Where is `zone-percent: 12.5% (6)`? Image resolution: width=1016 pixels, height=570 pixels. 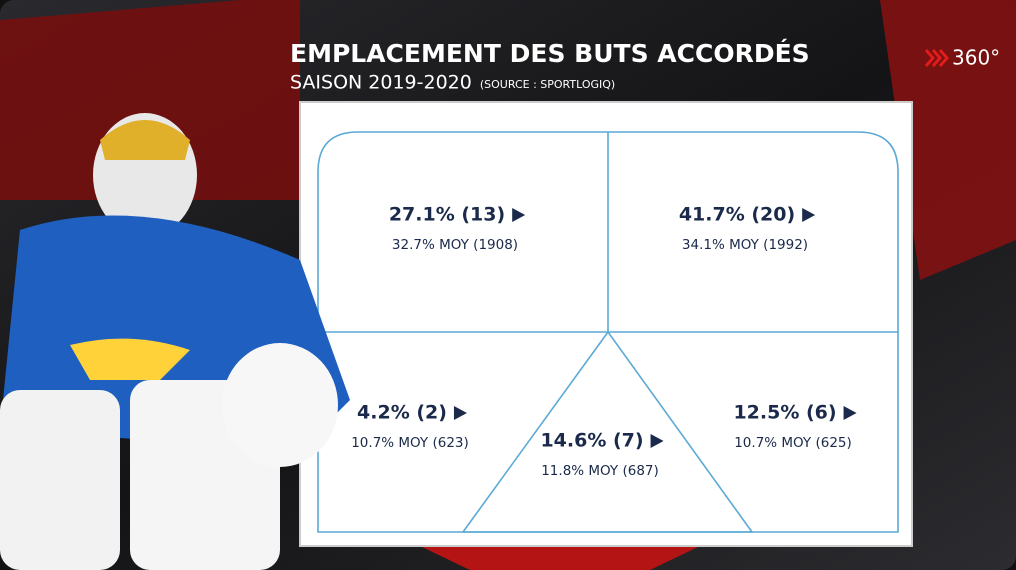
zone-percent: 12.5% (6) is located at coordinates (784, 413).